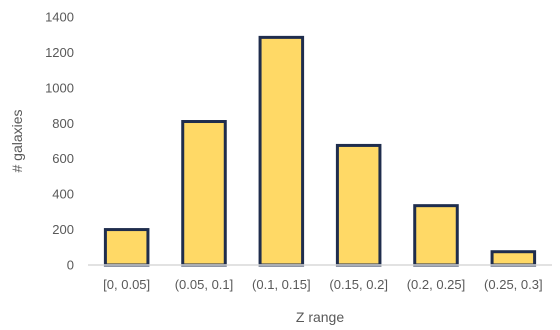 The width and height of the screenshot is (560, 330). I want to click on y-tick-label: 1000, so click(59, 87).